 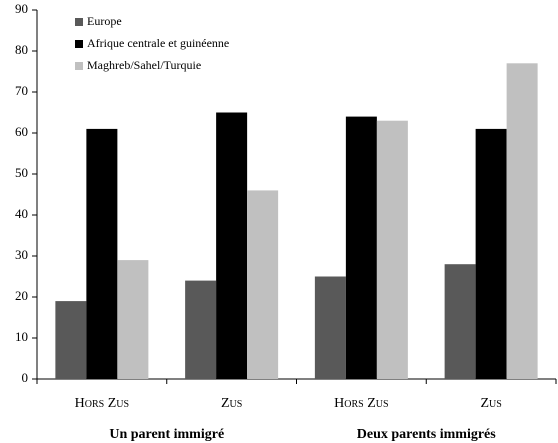 I want to click on legend-label: Europe, so click(x=104, y=21).